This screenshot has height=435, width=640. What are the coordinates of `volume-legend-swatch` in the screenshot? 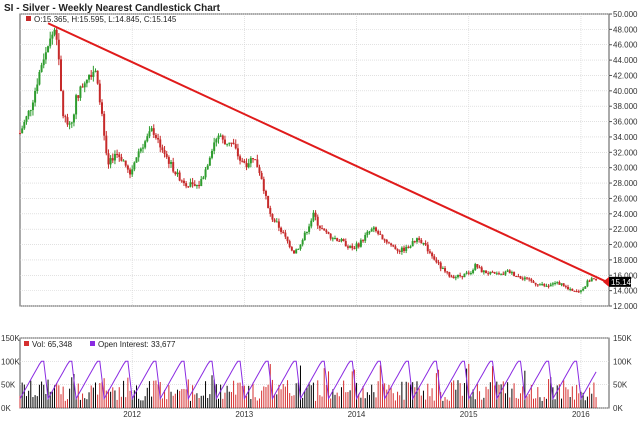 It's located at (26, 343).